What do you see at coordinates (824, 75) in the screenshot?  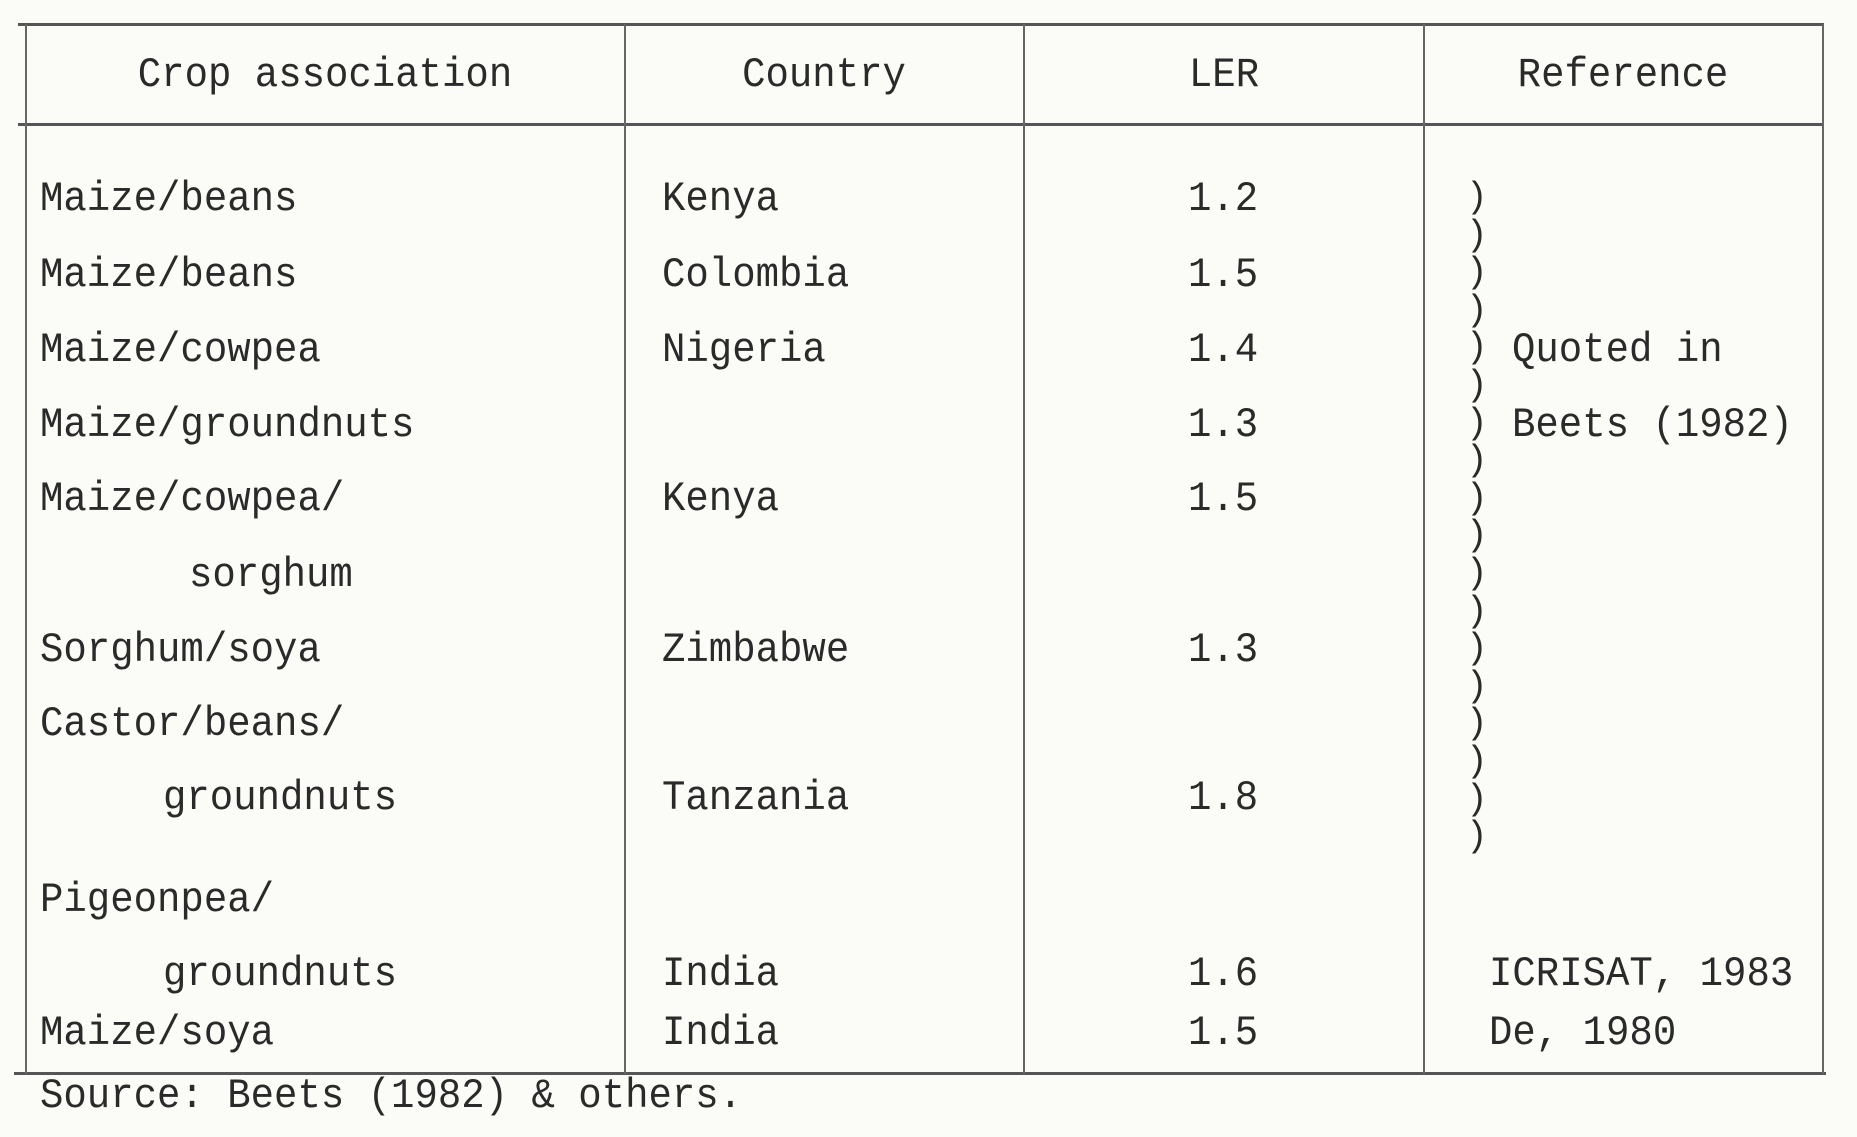 I see `header-country: Country` at bounding box center [824, 75].